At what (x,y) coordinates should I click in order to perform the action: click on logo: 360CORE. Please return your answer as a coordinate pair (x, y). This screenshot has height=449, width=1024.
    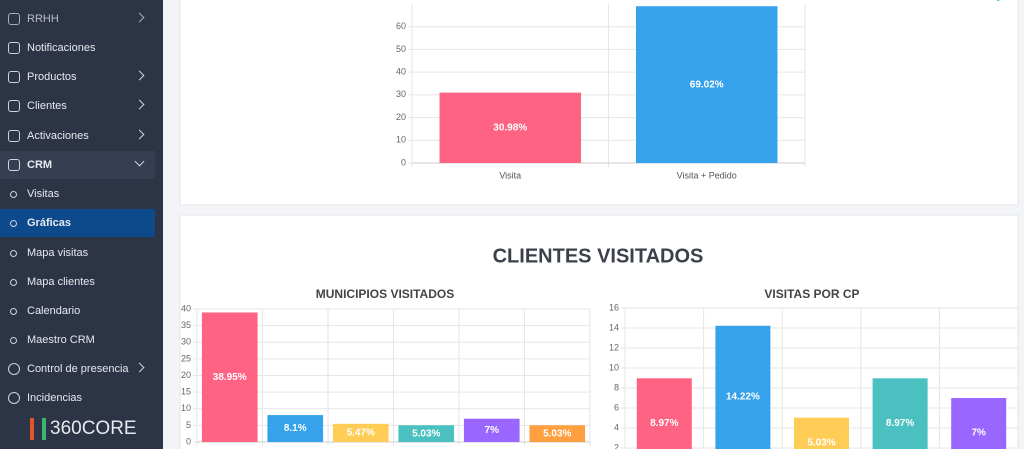
    Looking at the image, I should click on (83, 429).